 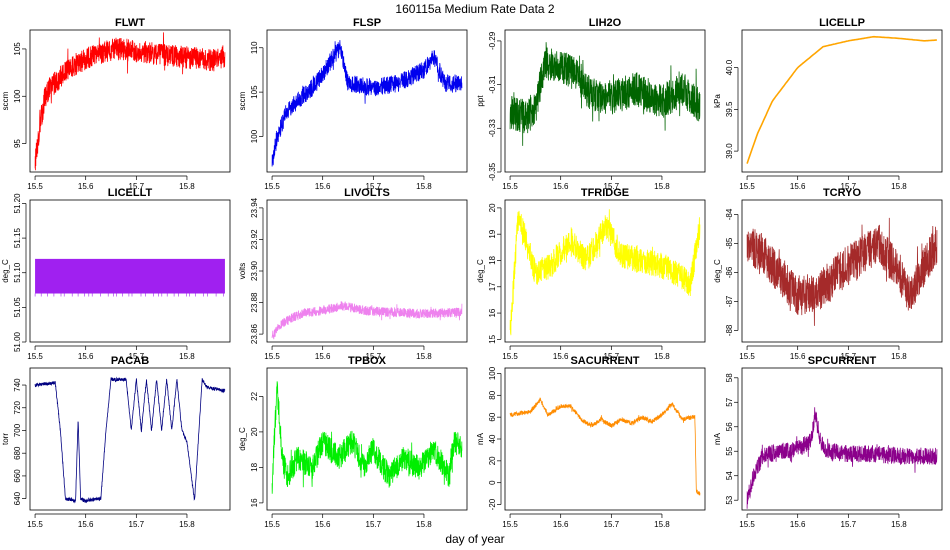 I want to click on y-tick-label: -87, so click(x=729, y=301).